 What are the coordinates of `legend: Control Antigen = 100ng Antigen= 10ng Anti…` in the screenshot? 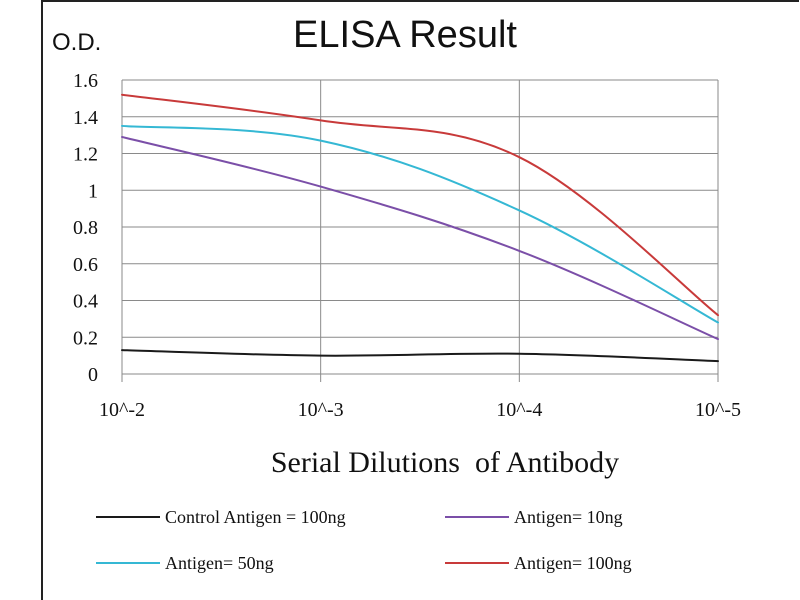 It's located at (364, 540).